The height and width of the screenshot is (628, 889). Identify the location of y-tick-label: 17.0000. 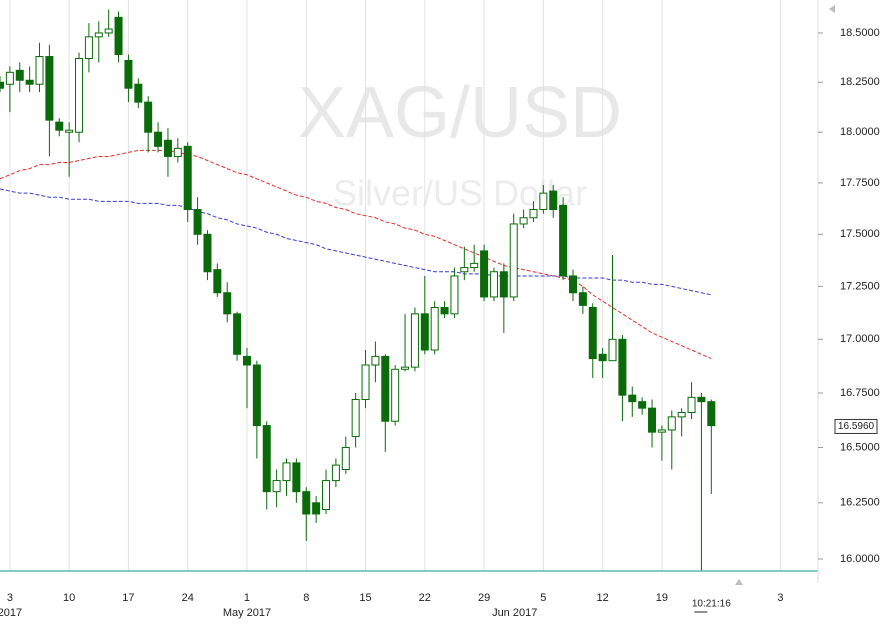
(860, 339).